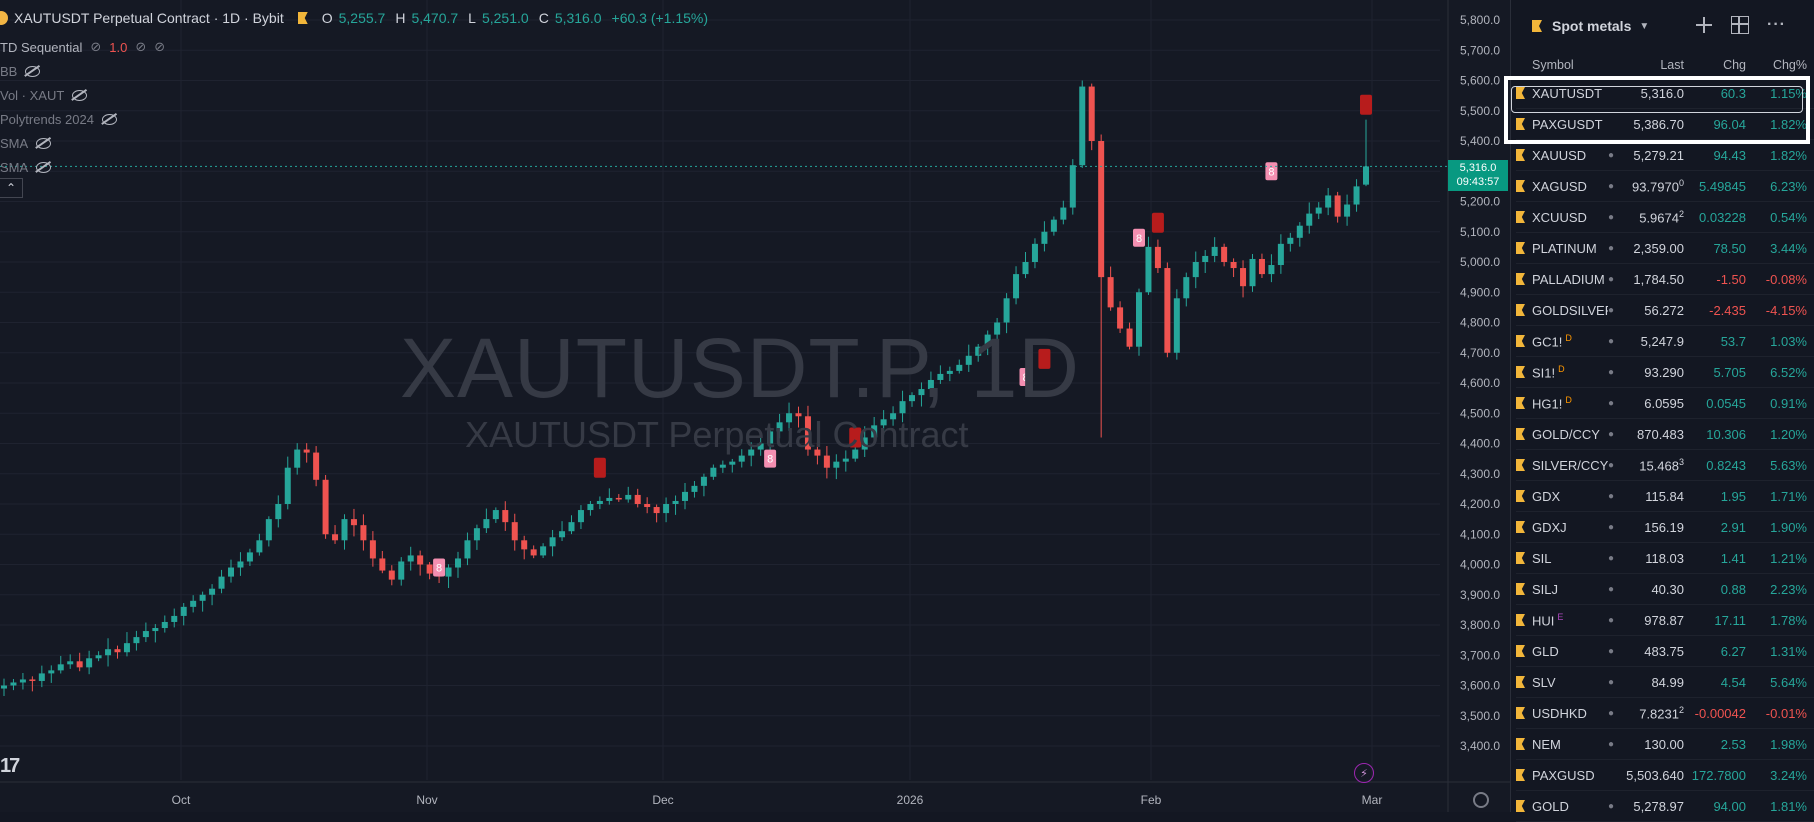  Describe the element at coordinates (1734, 65) in the screenshot. I see `column-chg: Chg` at that location.